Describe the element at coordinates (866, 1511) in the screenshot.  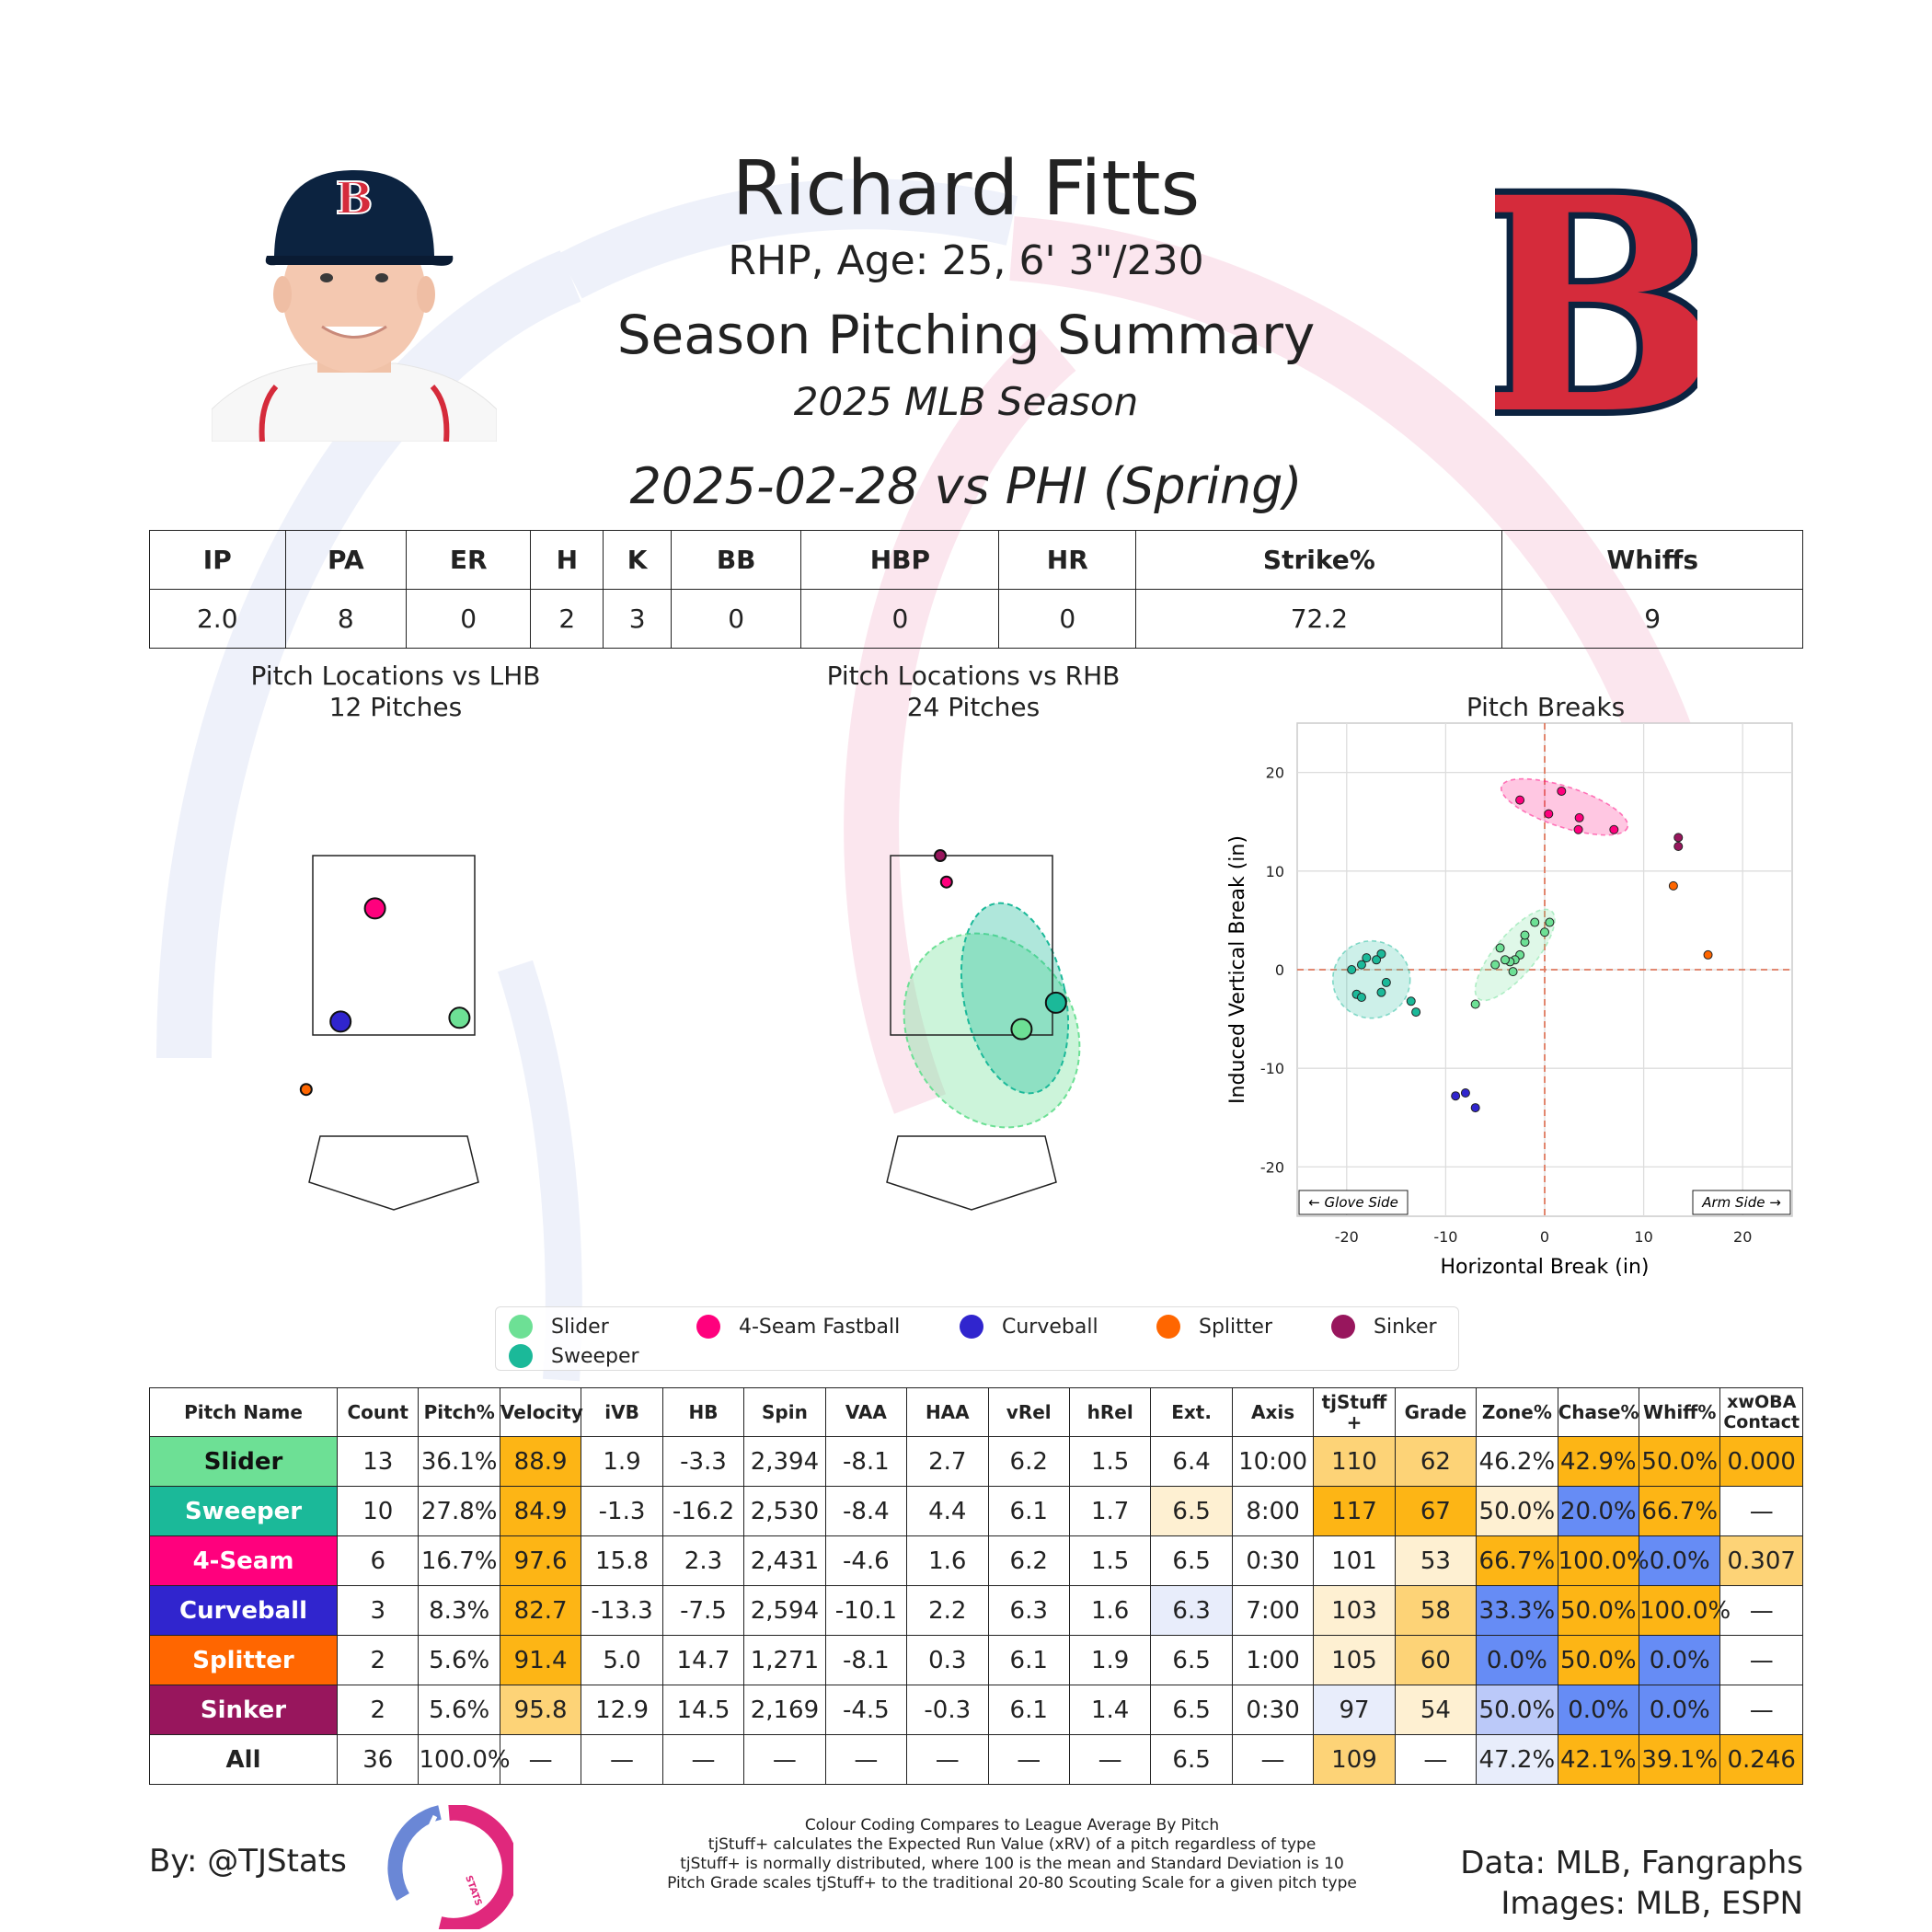
I see `table-cell: -8.4` at that location.